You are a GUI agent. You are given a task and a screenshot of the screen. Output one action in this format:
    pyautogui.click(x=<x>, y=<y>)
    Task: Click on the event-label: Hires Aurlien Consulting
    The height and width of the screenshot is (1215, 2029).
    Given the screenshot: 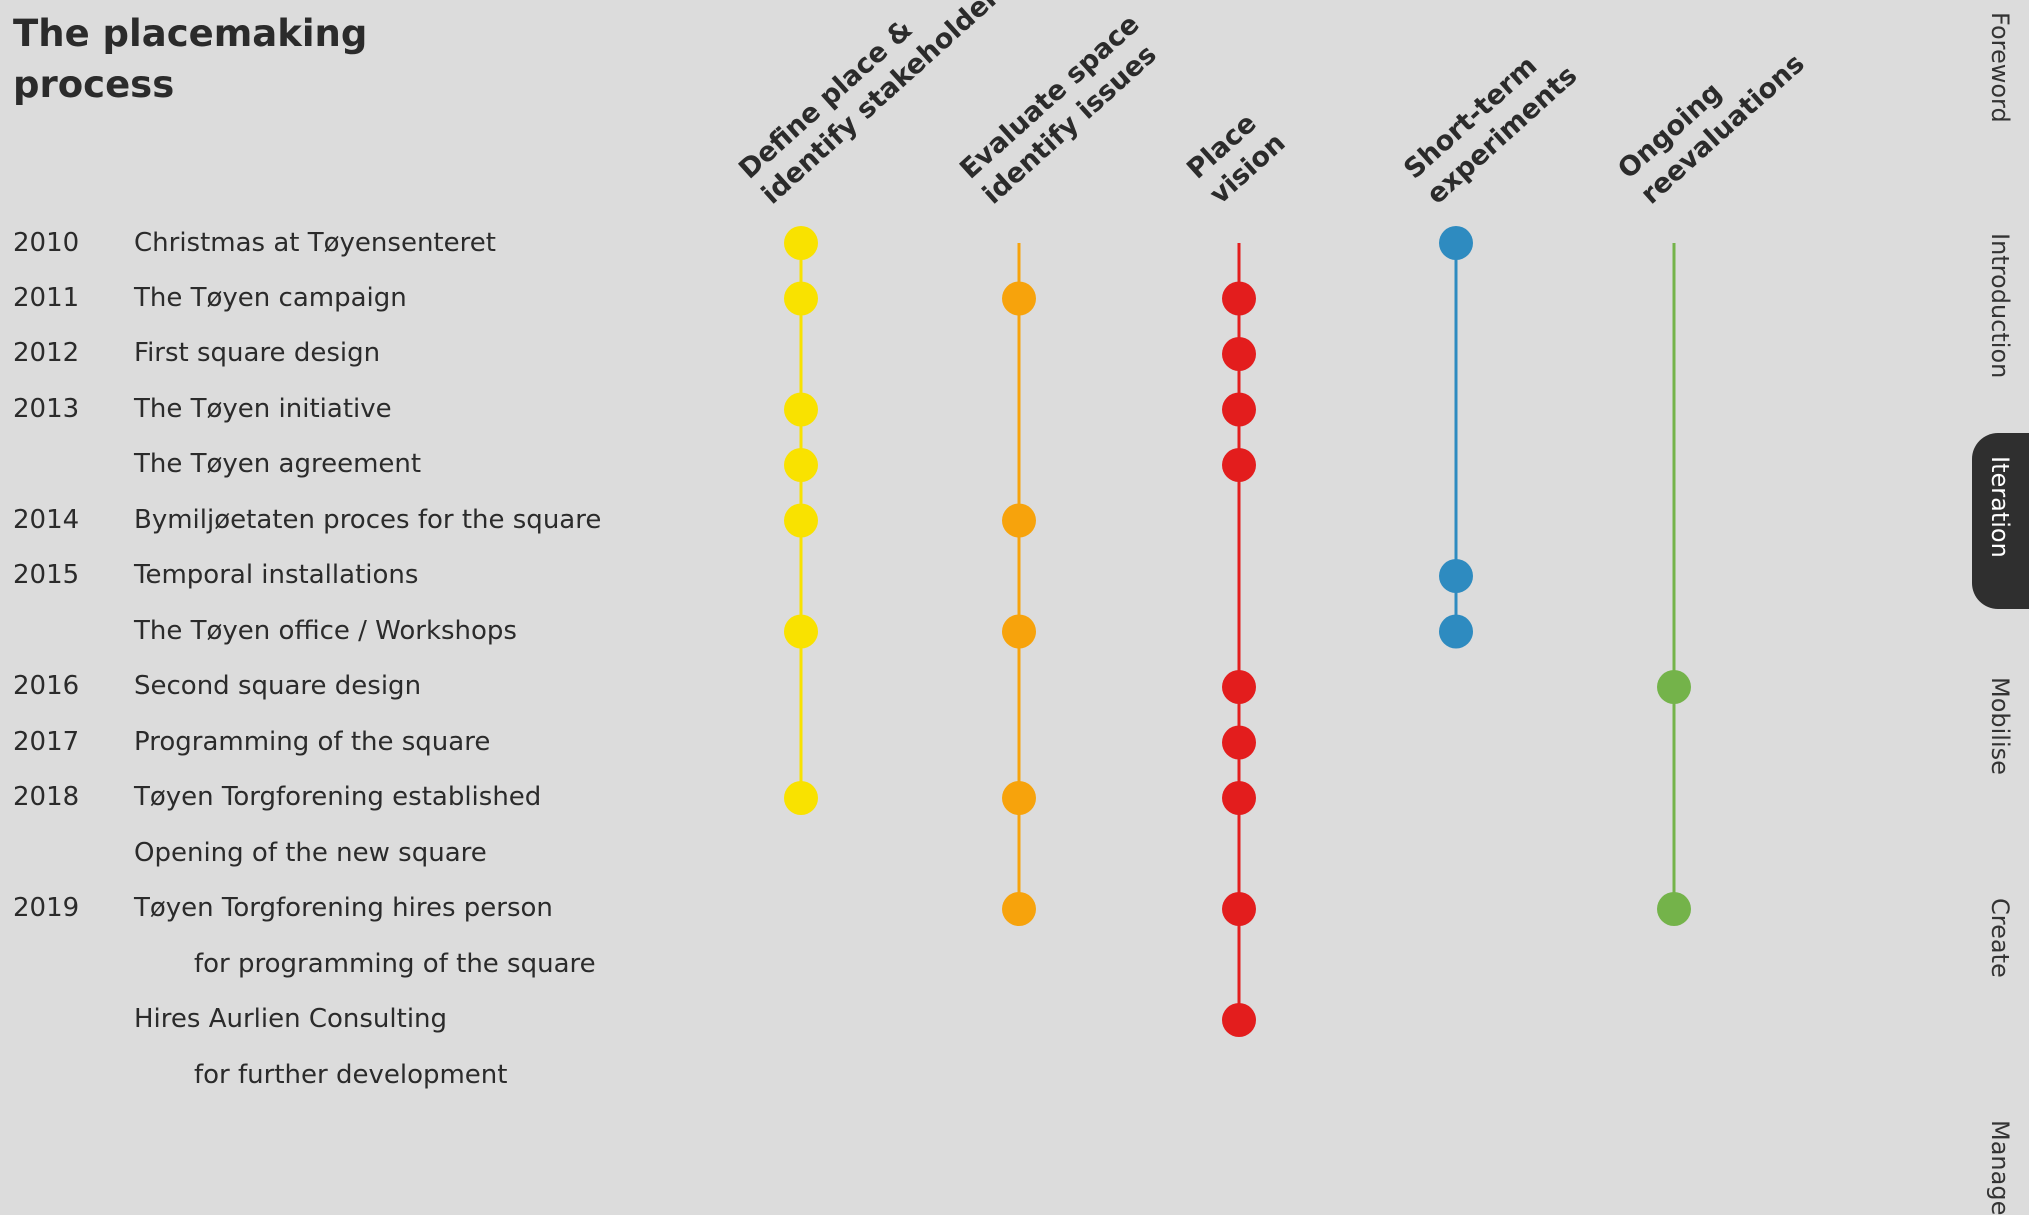 What is the action you would take?
    pyautogui.click(x=291, y=1019)
    